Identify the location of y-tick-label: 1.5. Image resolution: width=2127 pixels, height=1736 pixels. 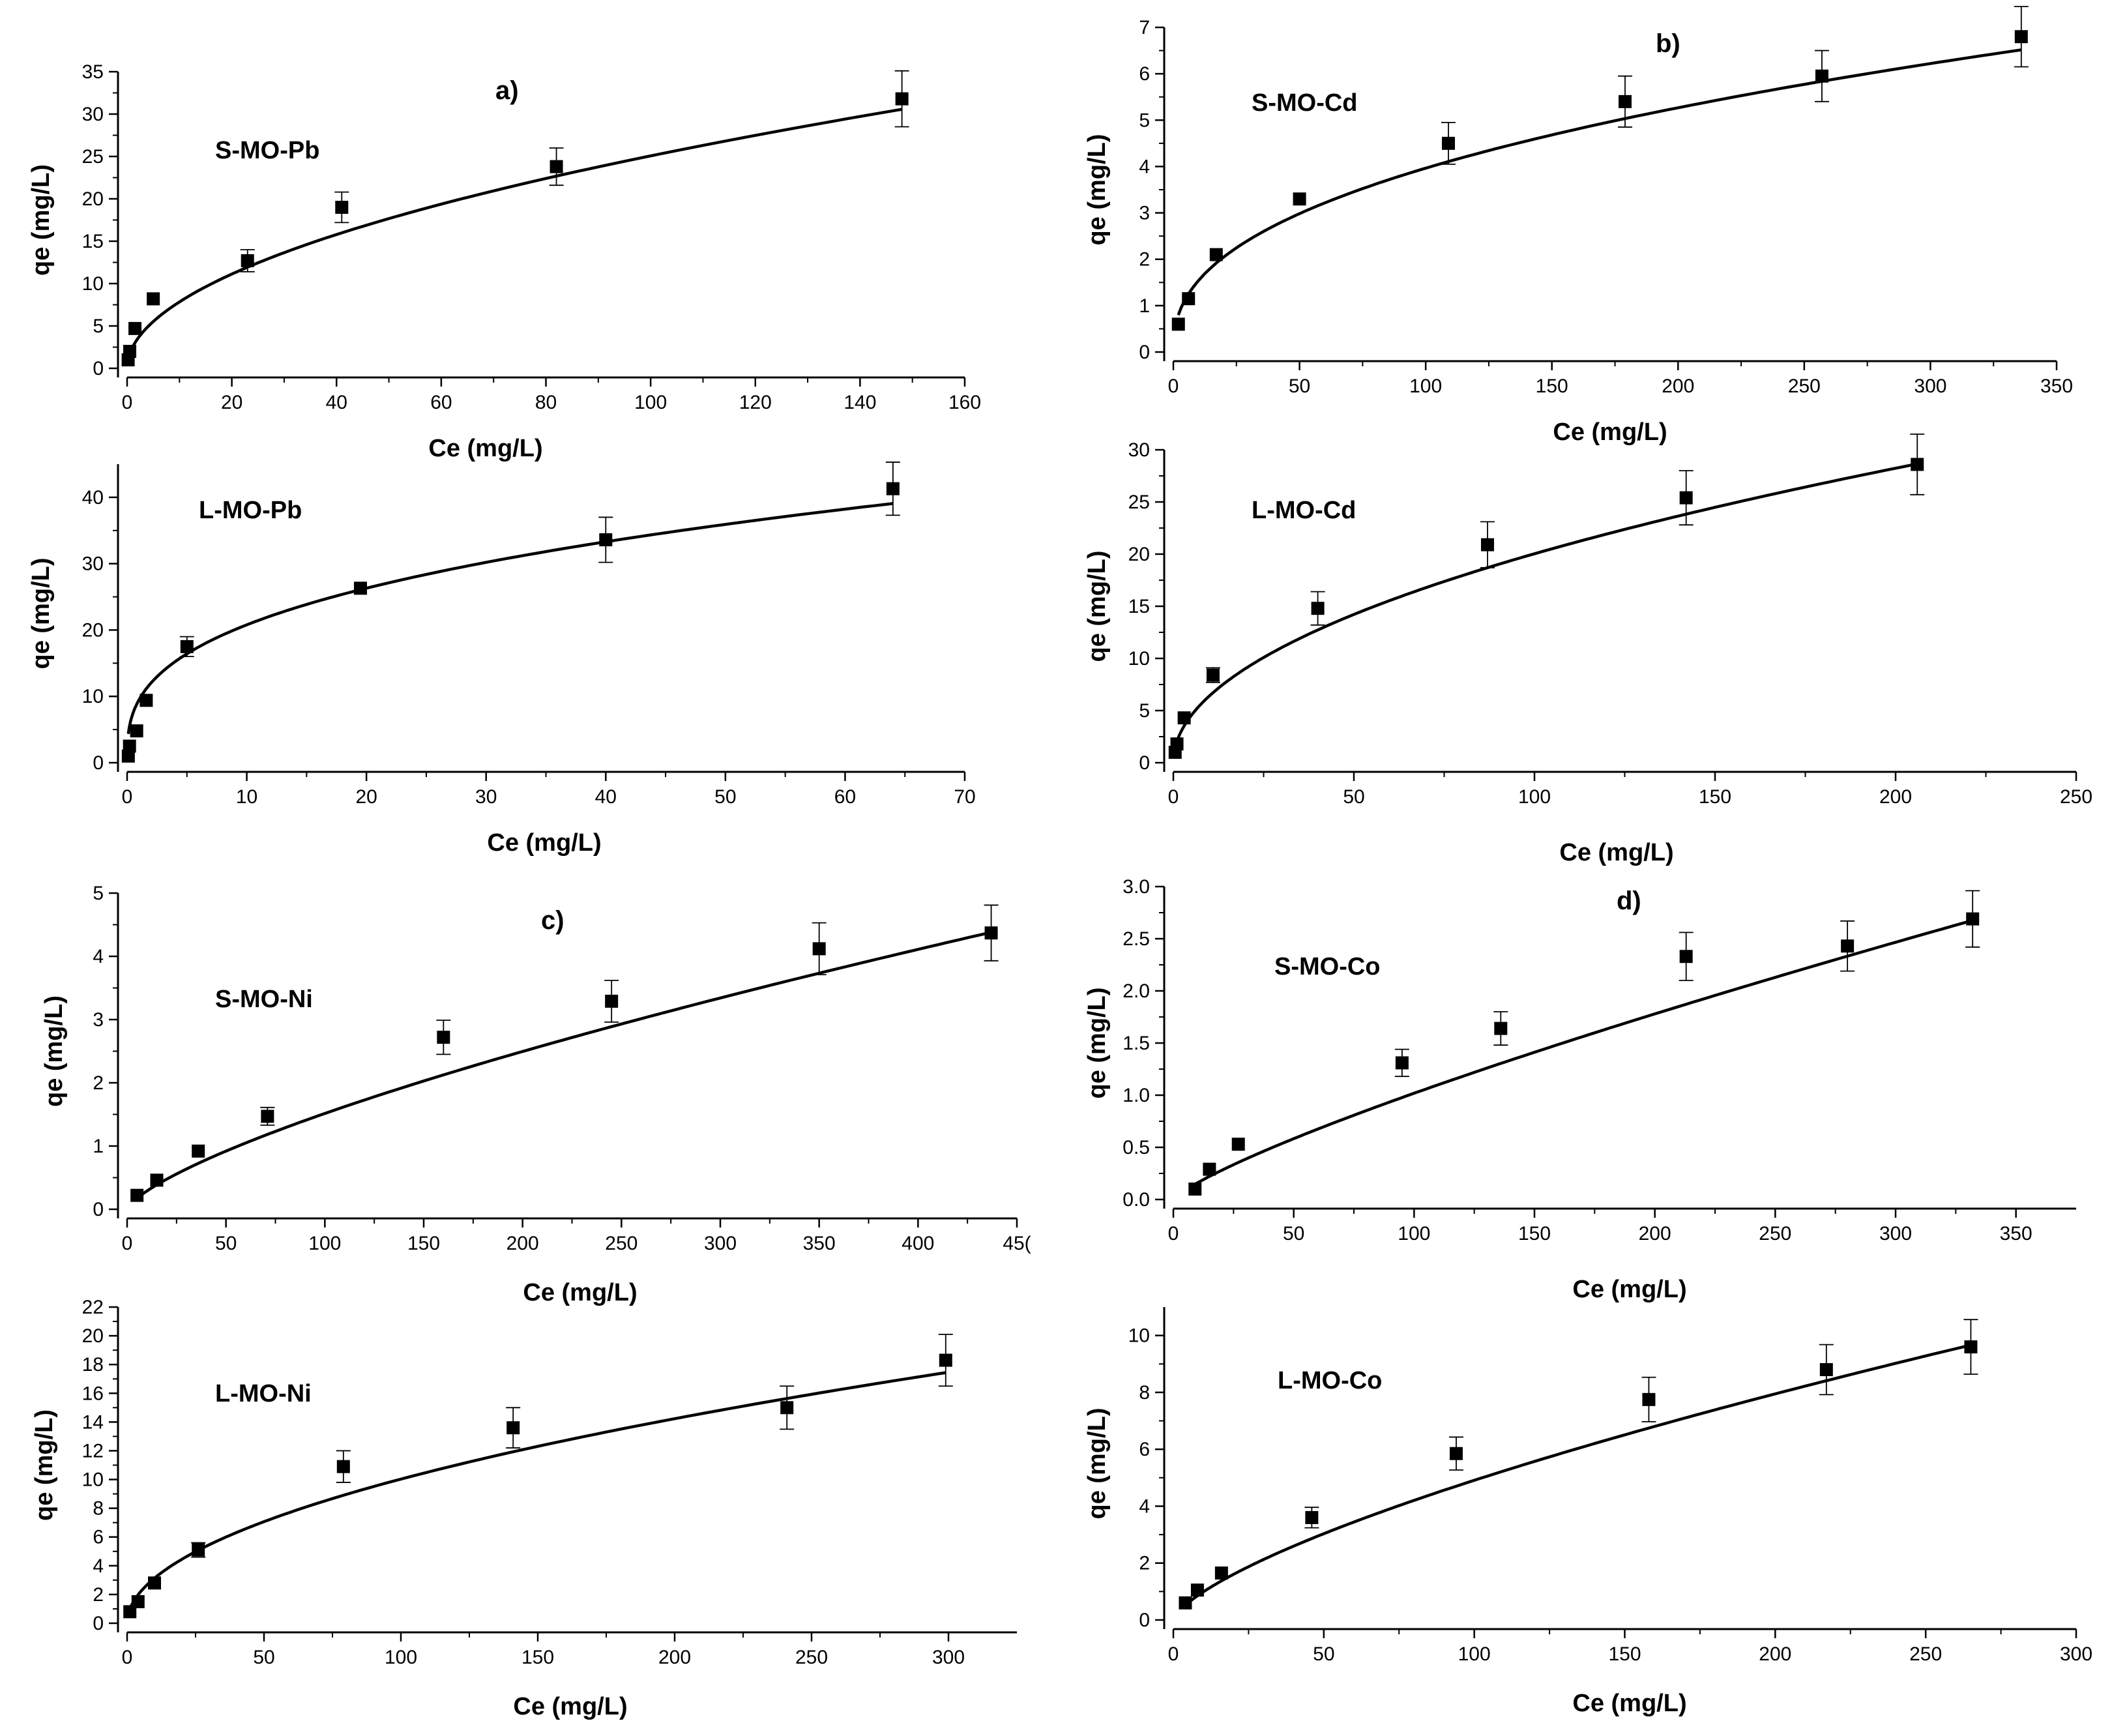
(1136, 1043).